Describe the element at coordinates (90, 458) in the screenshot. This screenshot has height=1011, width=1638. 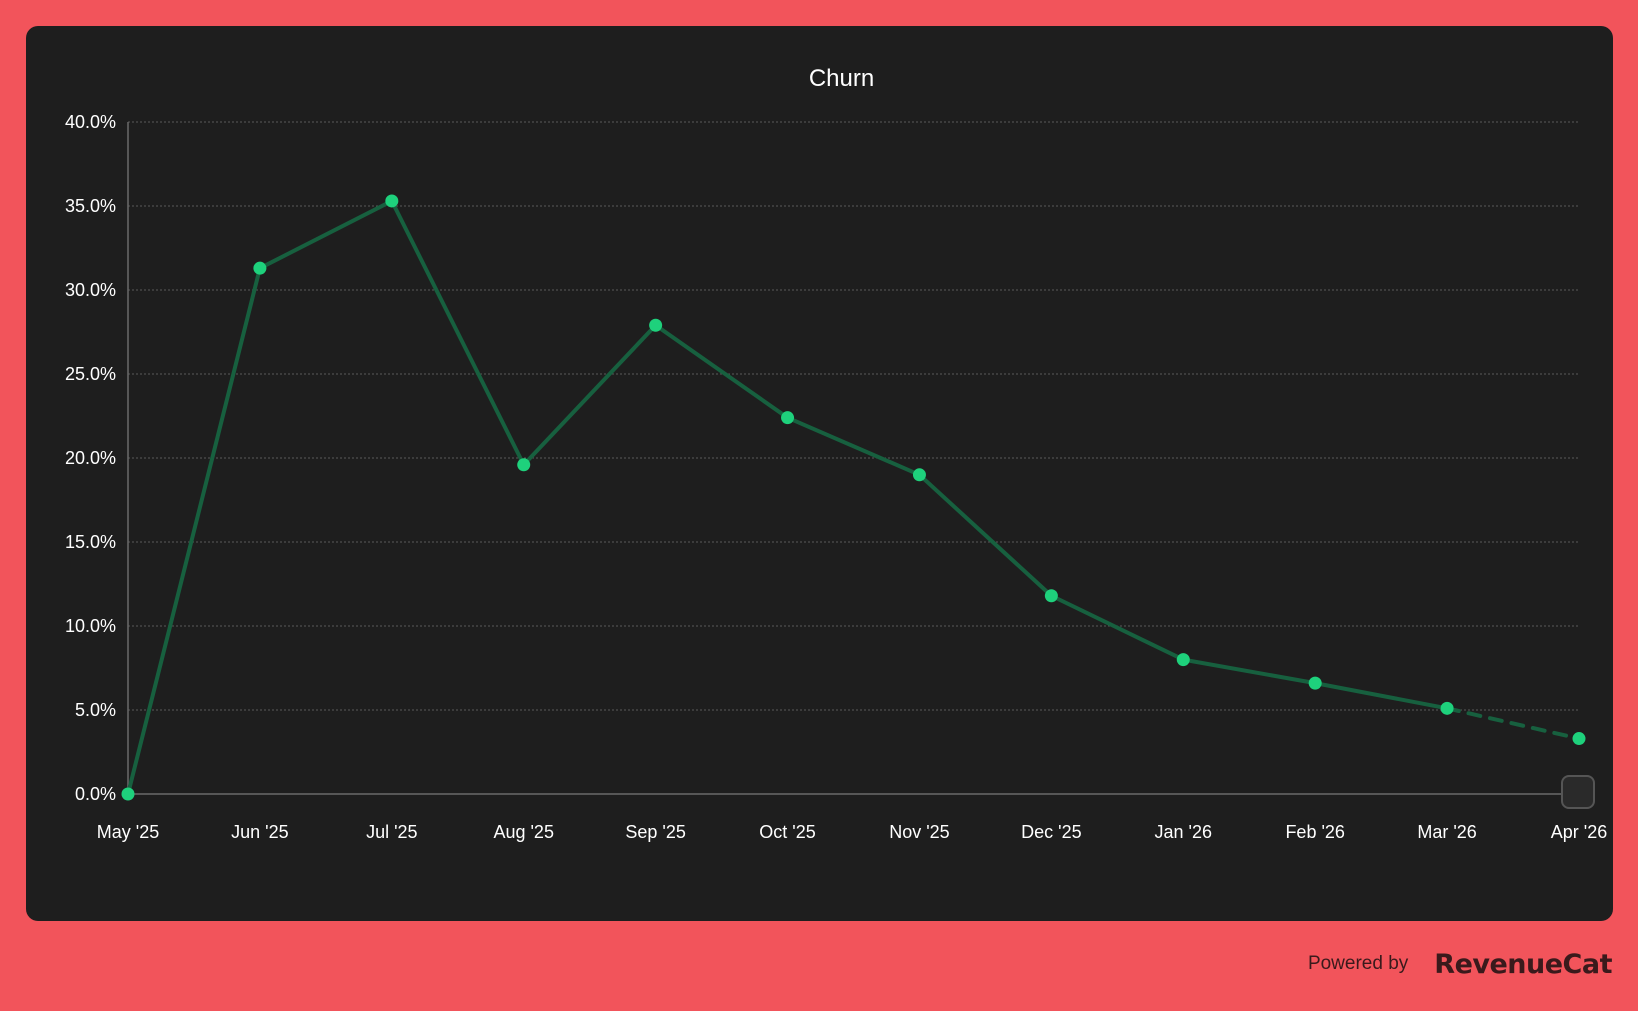
I see `y-tick-label: 20.0%` at that location.